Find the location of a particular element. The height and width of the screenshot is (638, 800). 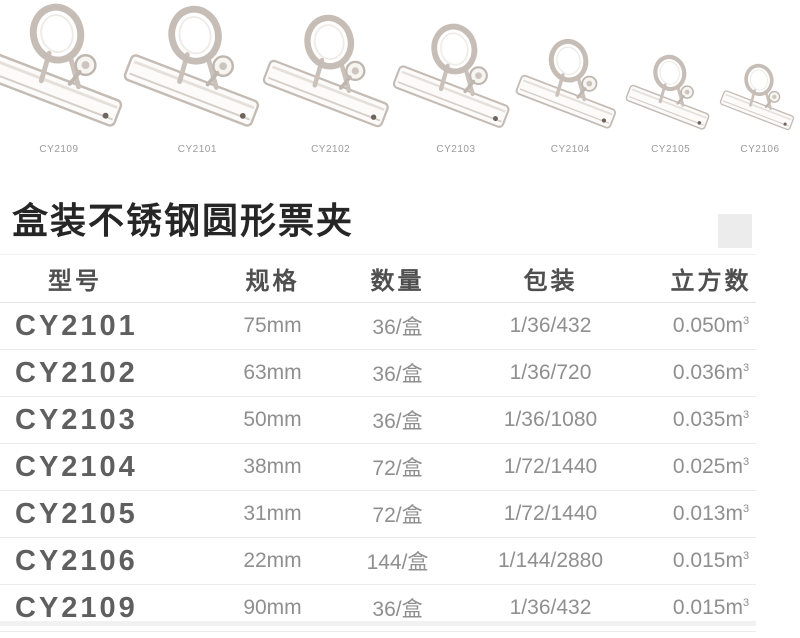

cell-cubic: 0.050m3 is located at coordinates (711, 326).